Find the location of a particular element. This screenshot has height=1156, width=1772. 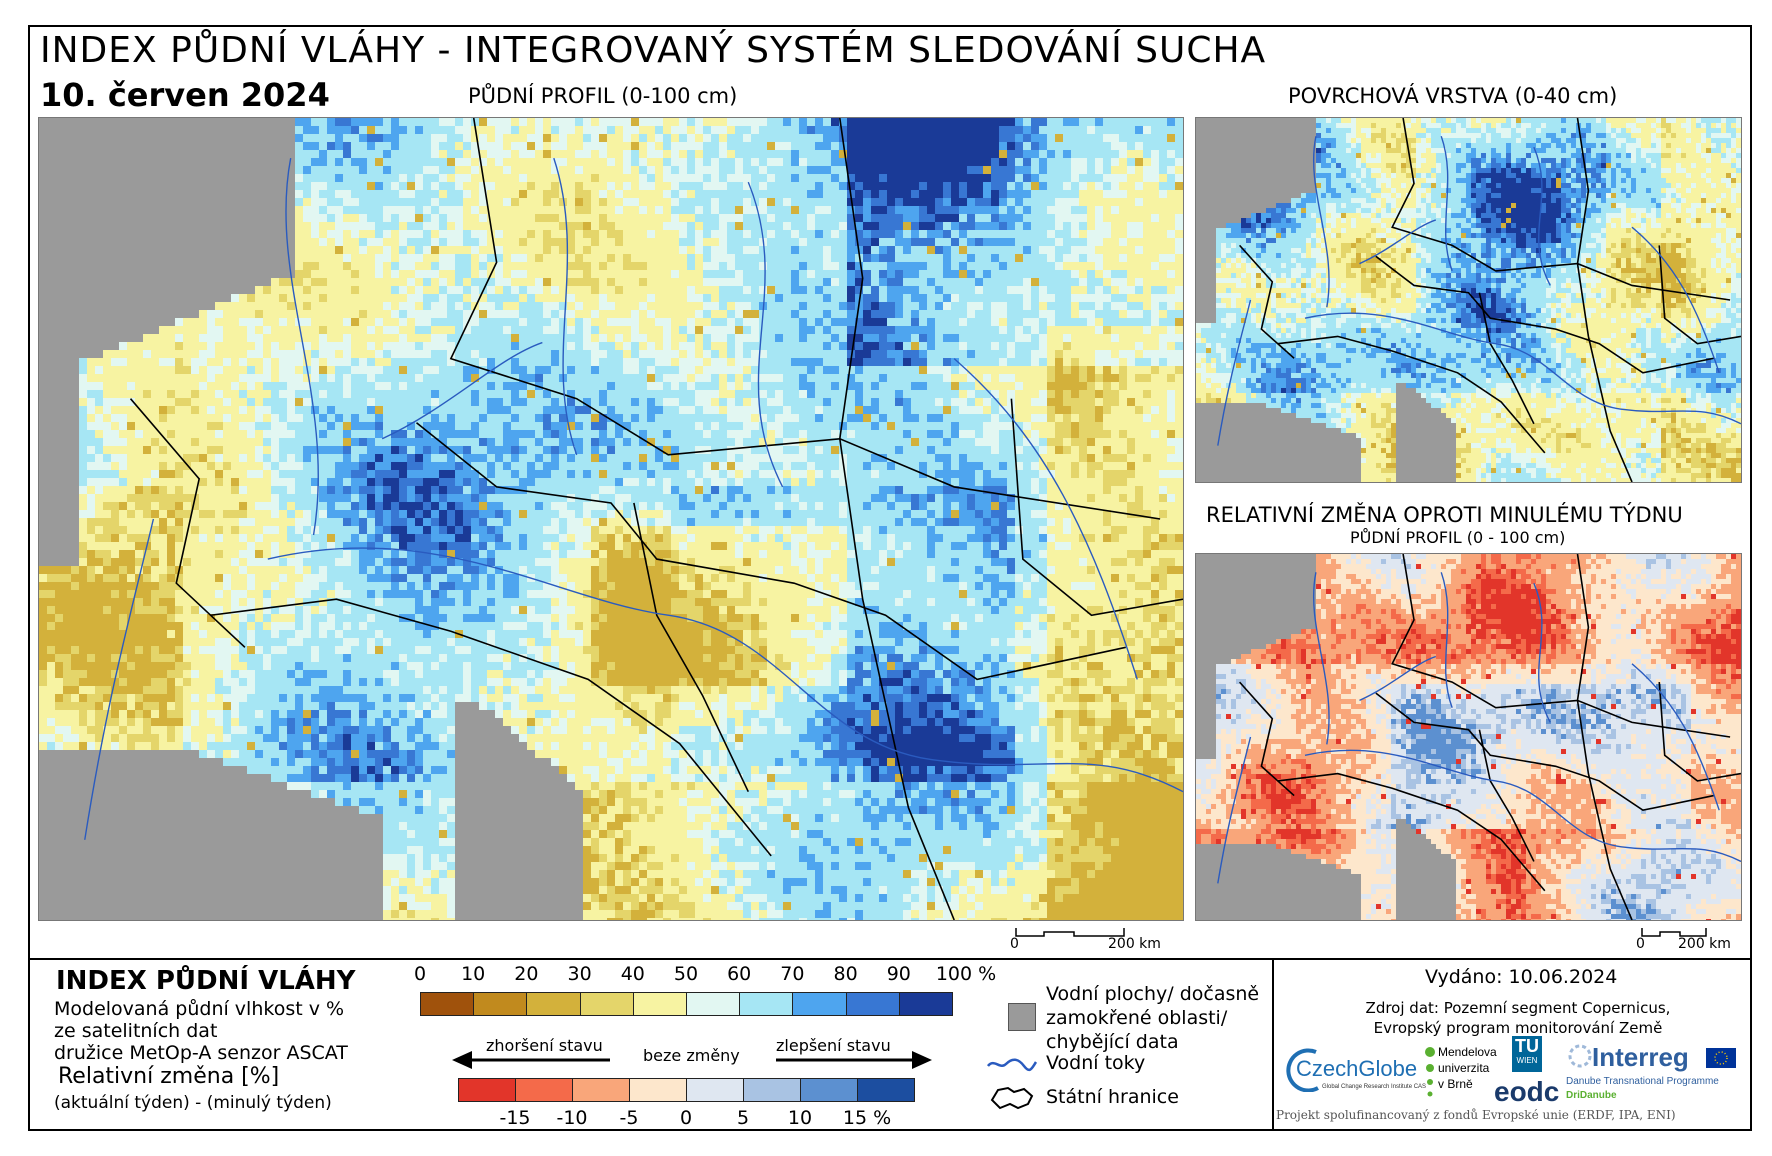

source-line1: Zdroj dat: Pozemní segment Copernicus, is located at coordinates (1518, 1008).